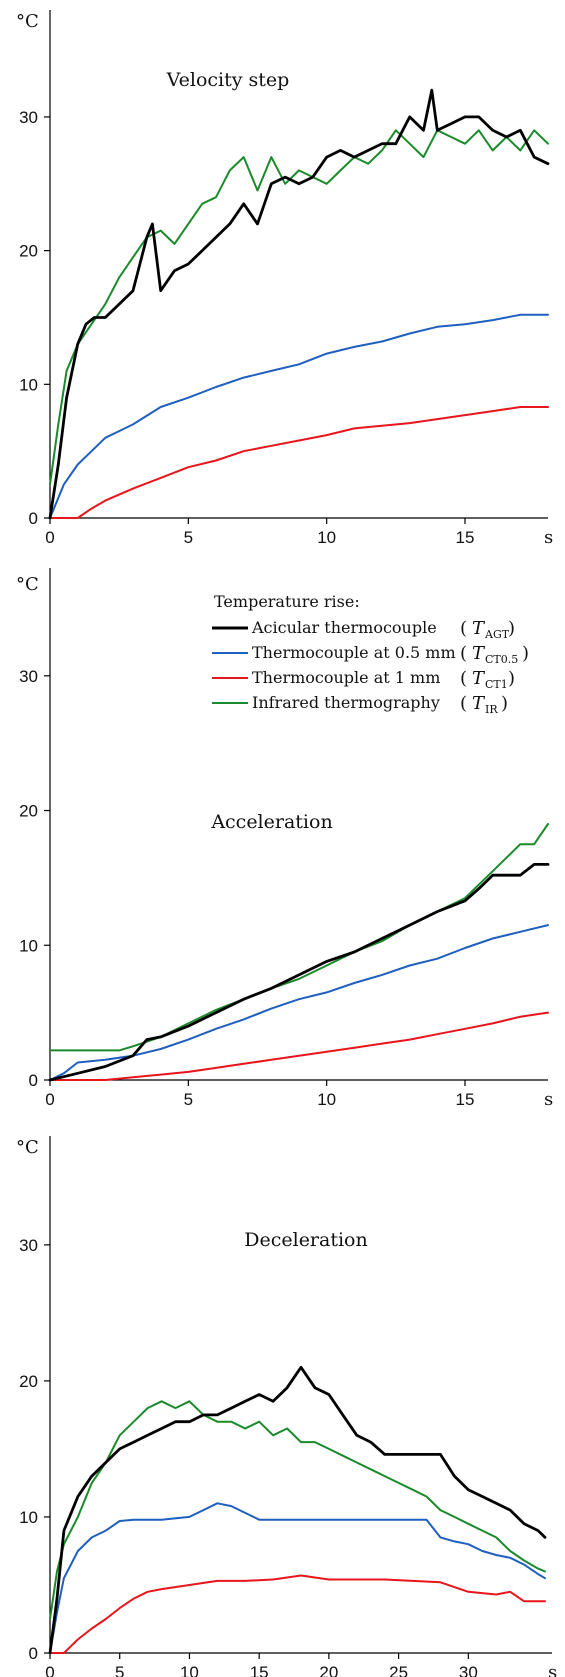  Describe the element at coordinates (346, 702) in the screenshot. I see `legend-label: Infrared thermography` at that location.